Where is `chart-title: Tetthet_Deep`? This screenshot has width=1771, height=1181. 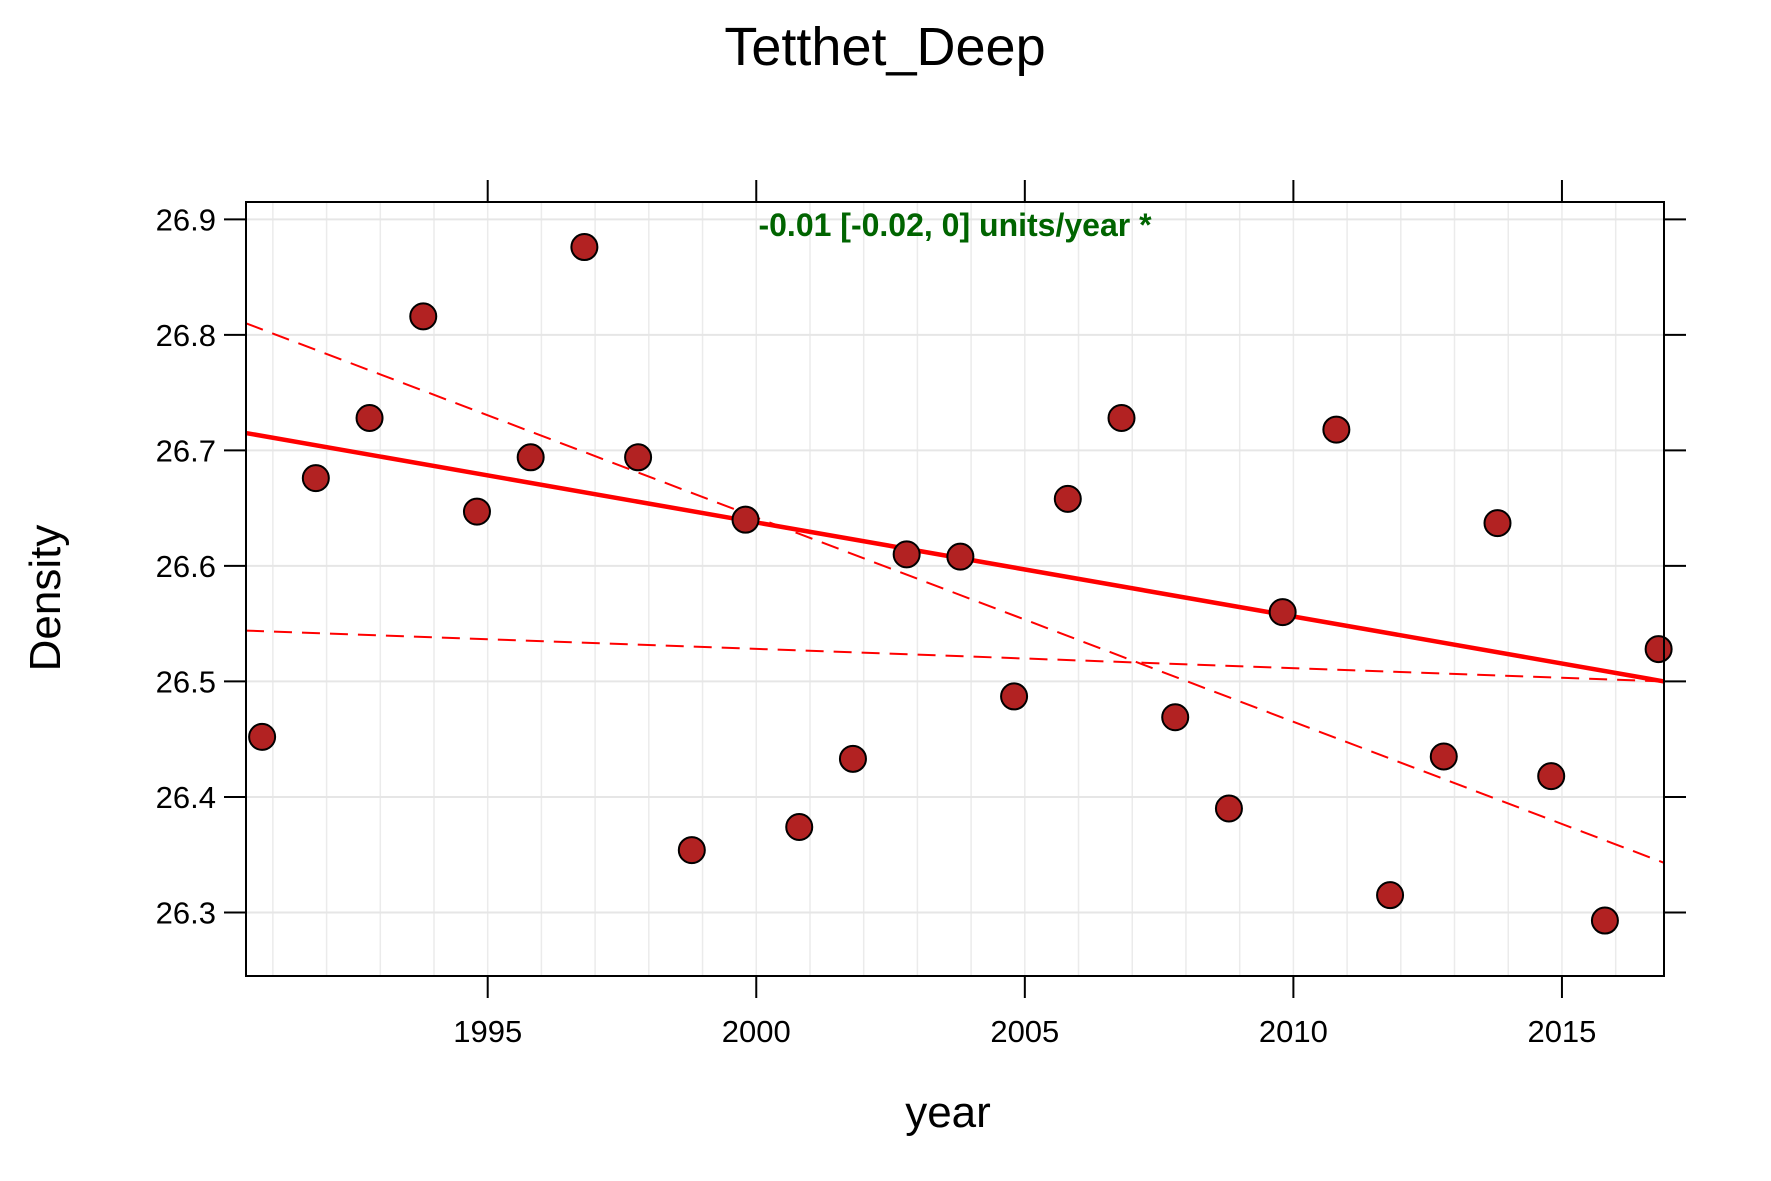
chart-title: Tetthet_Deep is located at coordinates (884, 47).